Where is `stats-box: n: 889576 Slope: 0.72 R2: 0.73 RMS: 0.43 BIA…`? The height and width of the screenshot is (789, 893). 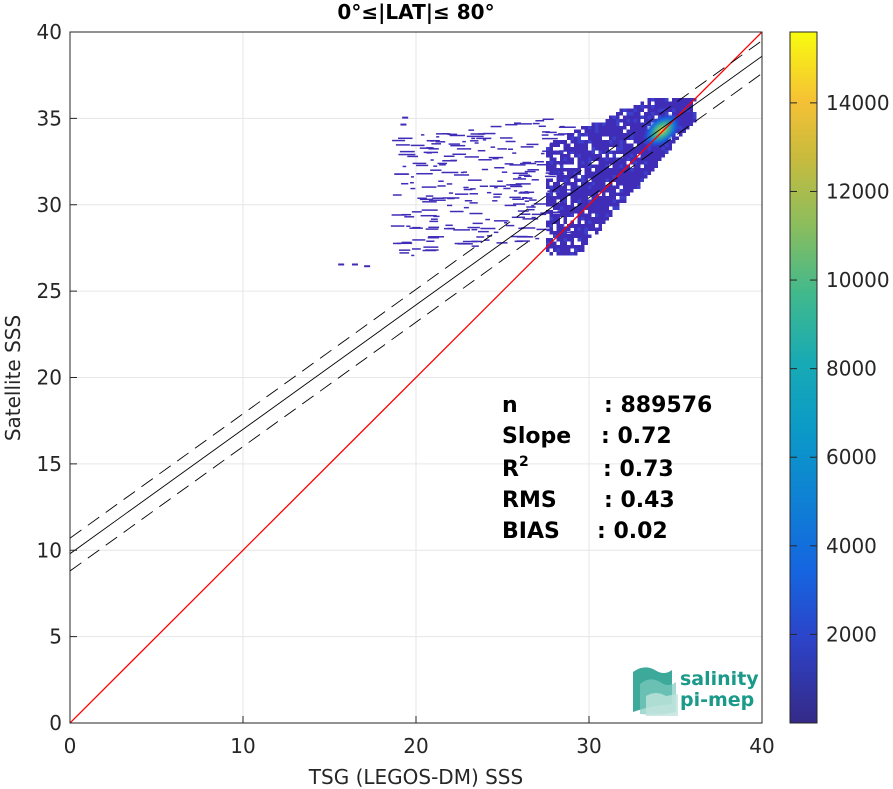 stats-box: n: 889576 Slope: 0.72 R2: 0.73 RMS: 0.43 BIA… is located at coordinates (607, 468).